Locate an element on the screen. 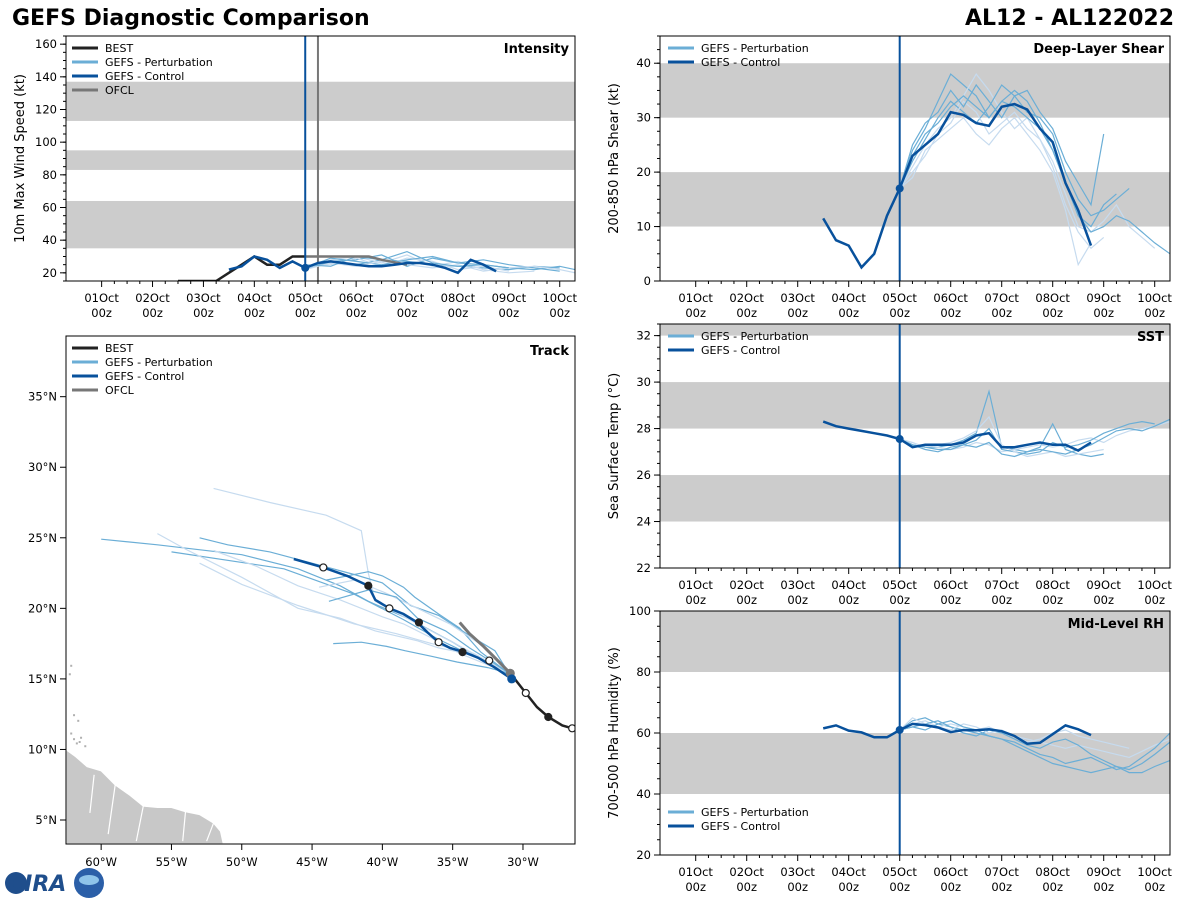  track-ytick-label: 15°N is located at coordinates (42, 679).